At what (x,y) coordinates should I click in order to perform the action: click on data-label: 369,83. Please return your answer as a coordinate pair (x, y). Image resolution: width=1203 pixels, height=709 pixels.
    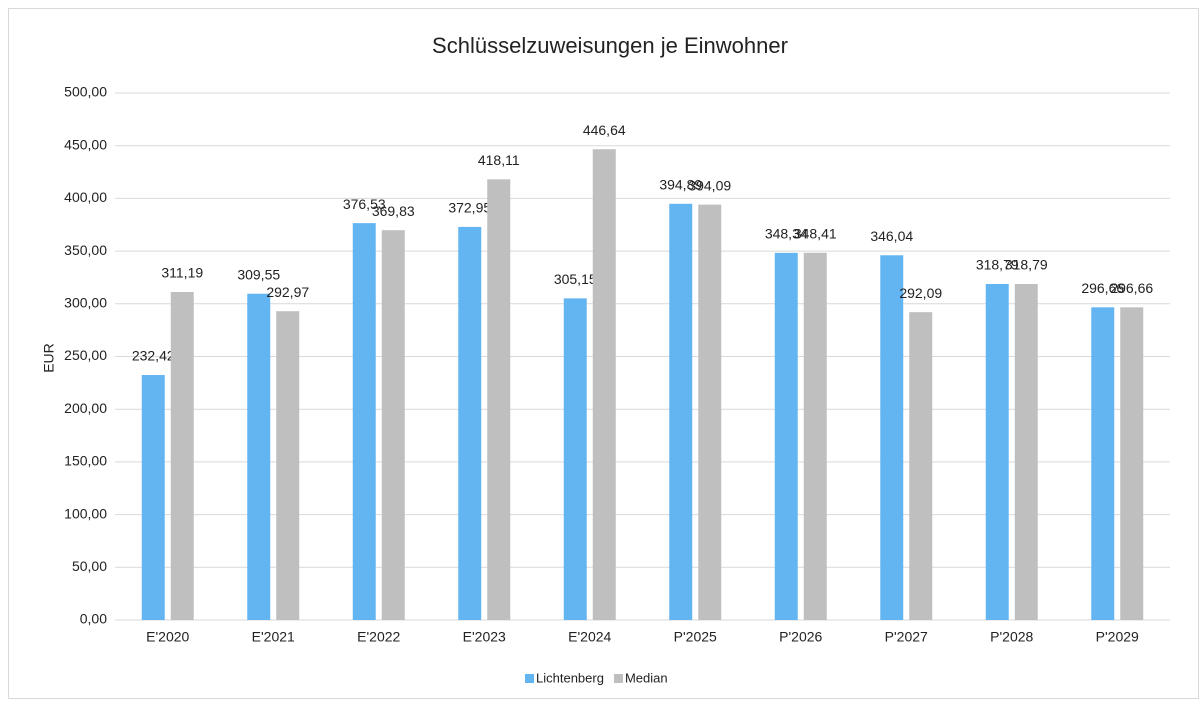
    Looking at the image, I should click on (393, 211).